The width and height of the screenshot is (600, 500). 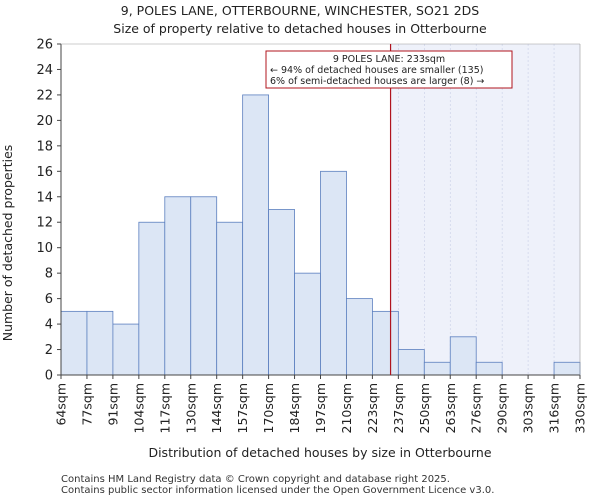 What do you see at coordinates (320, 408) in the screenshot?
I see `x-tick-label: 197sqm` at bounding box center [320, 408].